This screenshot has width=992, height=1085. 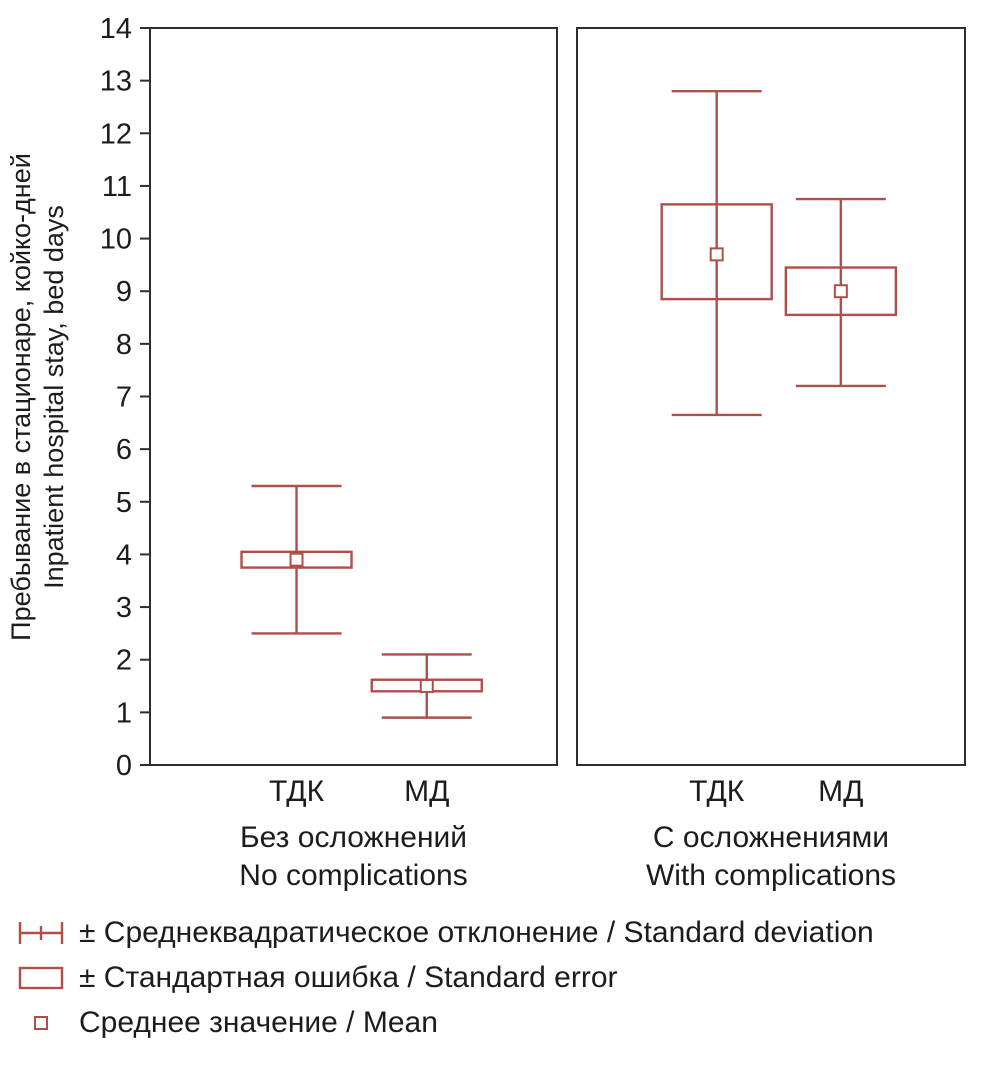 What do you see at coordinates (116, 29) in the screenshot?
I see `y-tick-label: 14` at bounding box center [116, 29].